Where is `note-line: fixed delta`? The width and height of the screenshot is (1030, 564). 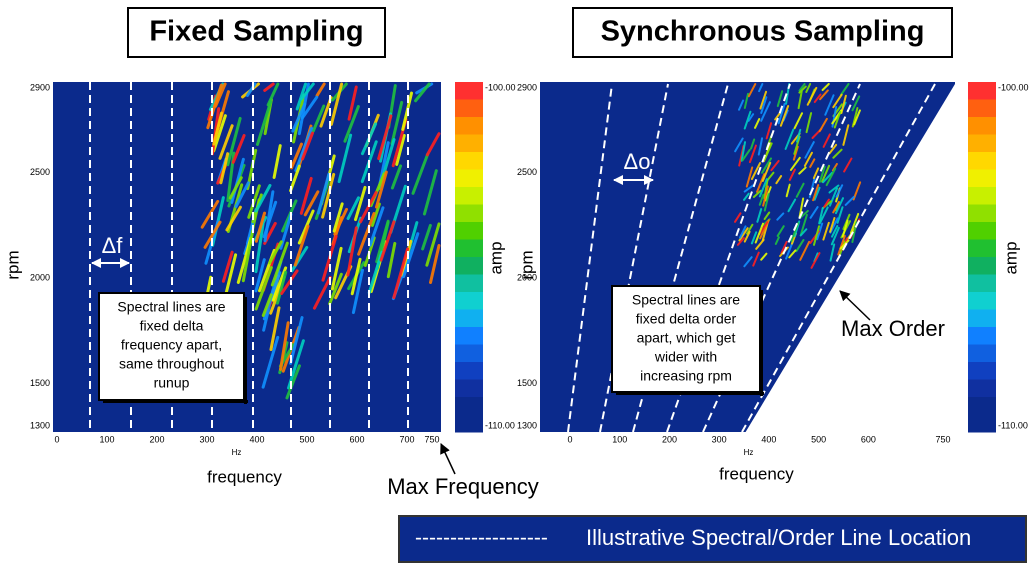 note-line: fixed delta is located at coordinates (172, 326).